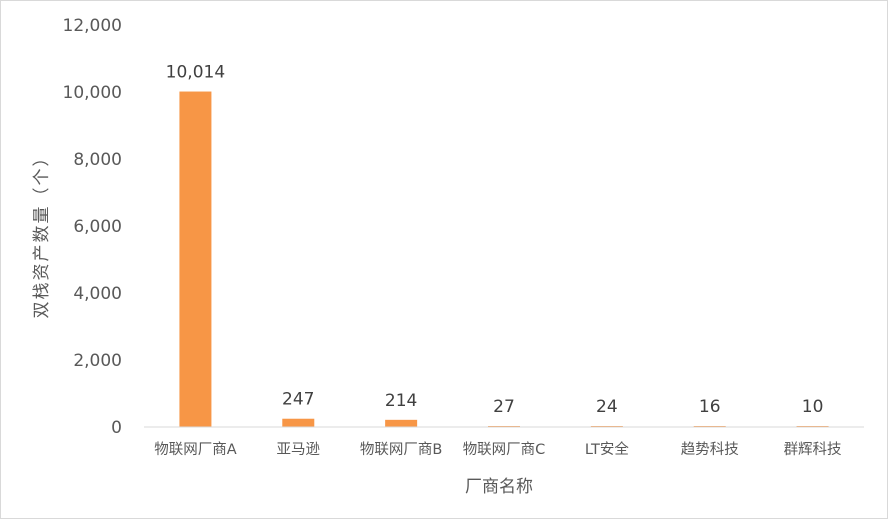 The height and width of the screenshot is (522, 888). I want to click on y-tick-label: 6,000, so click(97, 227).